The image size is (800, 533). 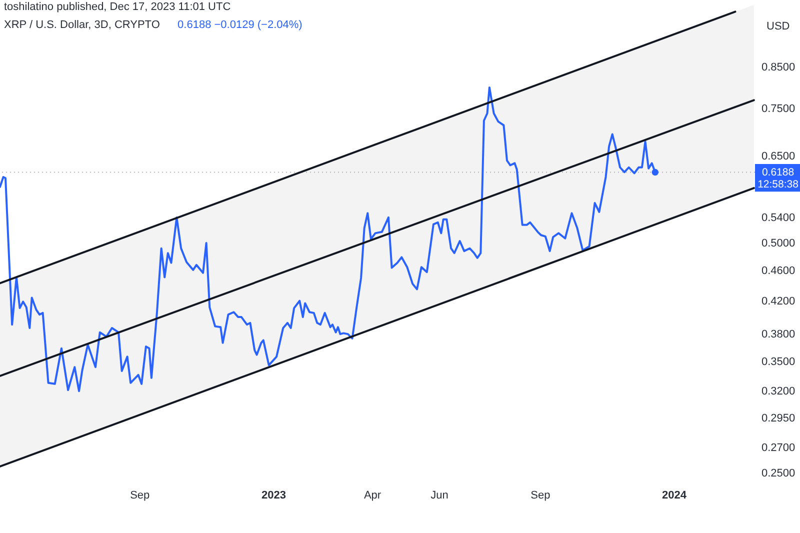 What do you see at coordinates (779, 418) in the screenshot?
I see `y-tick-label: 0.2950` at bounding box center [779, 418].